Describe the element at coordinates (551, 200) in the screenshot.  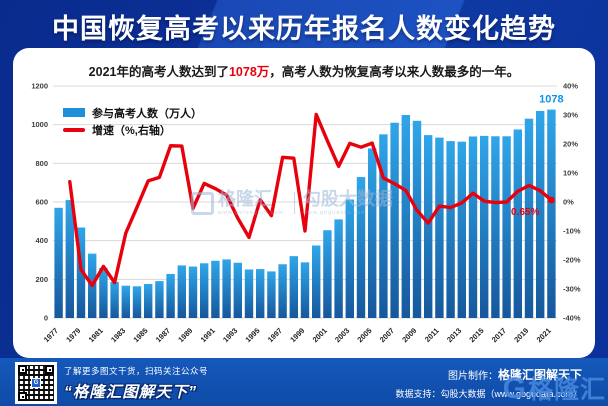
I see `last-point-marker` at that location.